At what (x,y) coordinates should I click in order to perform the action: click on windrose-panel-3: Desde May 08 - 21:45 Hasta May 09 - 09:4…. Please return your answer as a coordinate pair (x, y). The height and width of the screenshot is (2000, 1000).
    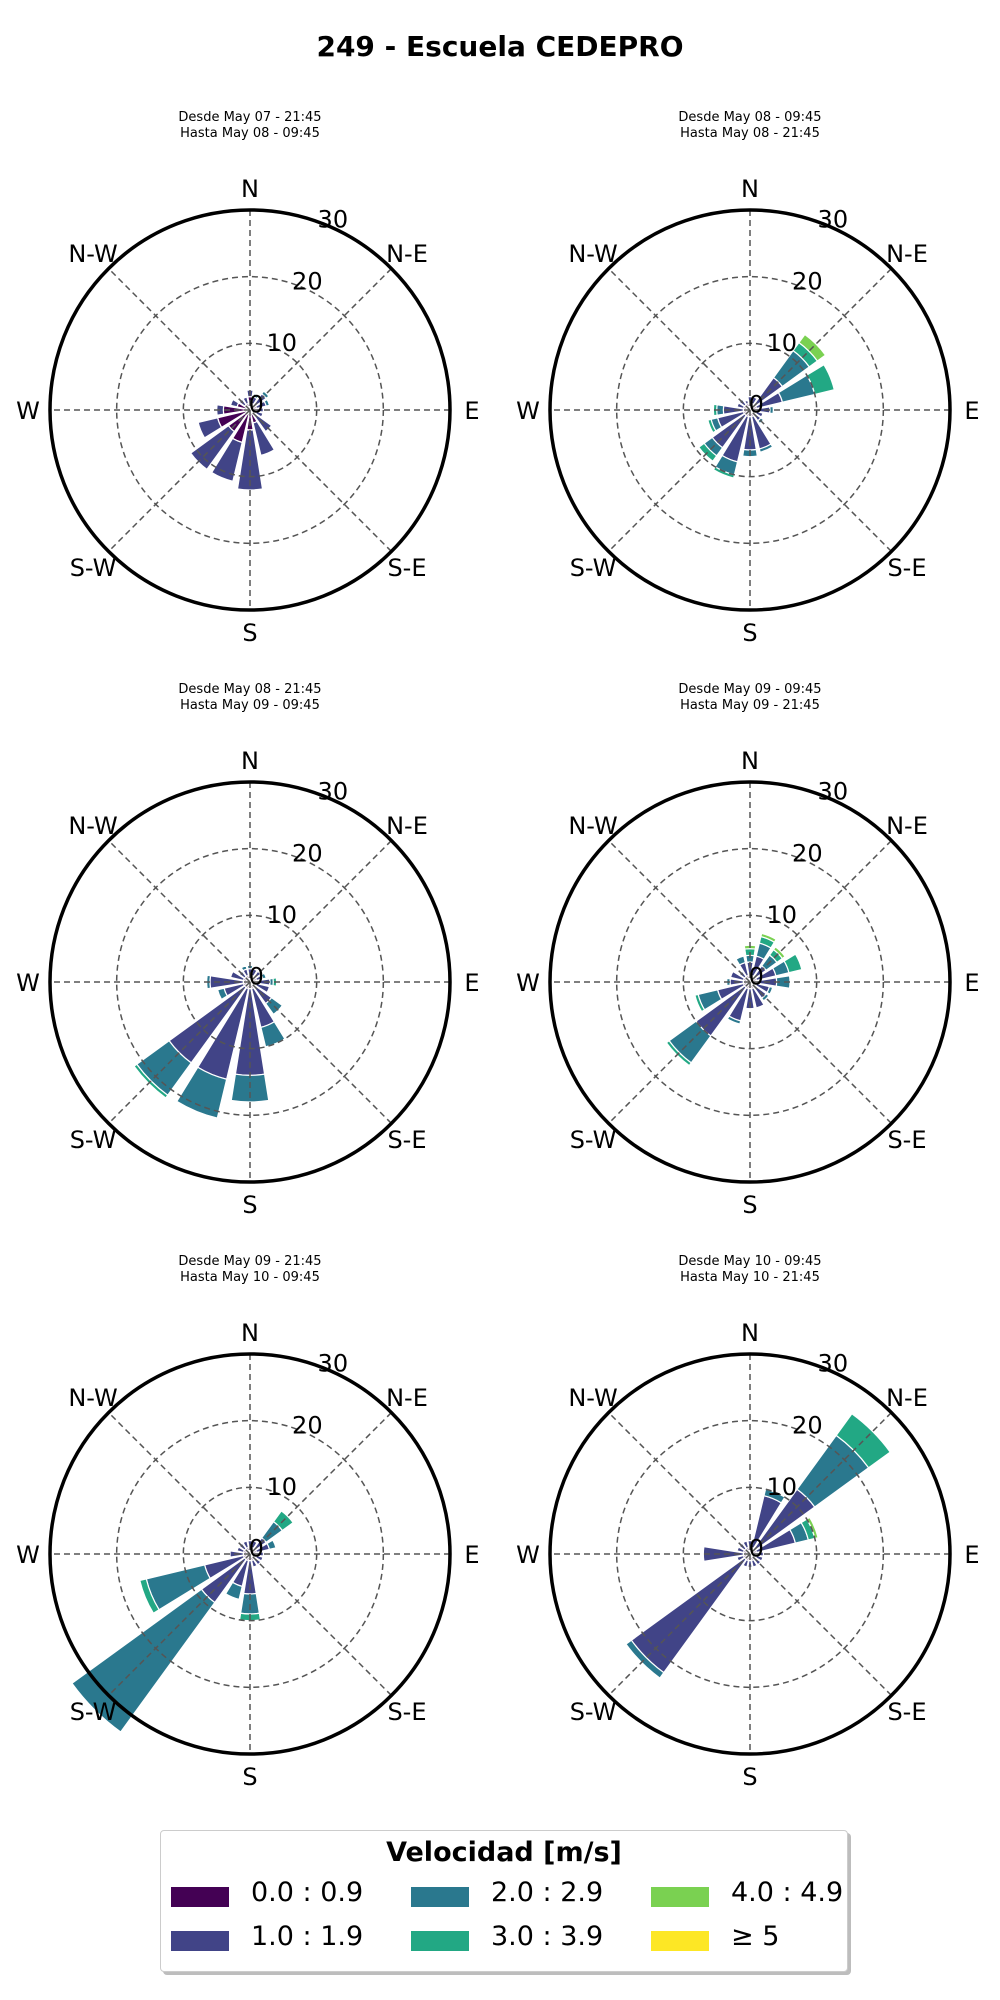
    Looking at the image, I should click on (250, 968).